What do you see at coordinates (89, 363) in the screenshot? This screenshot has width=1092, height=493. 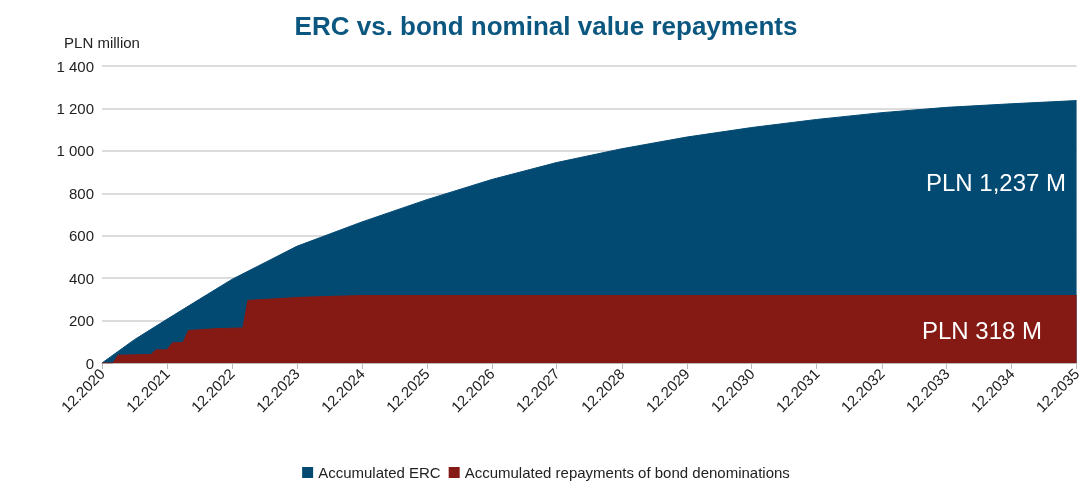 I see `y-tick-label: 0` at bounding box center [89, 363].